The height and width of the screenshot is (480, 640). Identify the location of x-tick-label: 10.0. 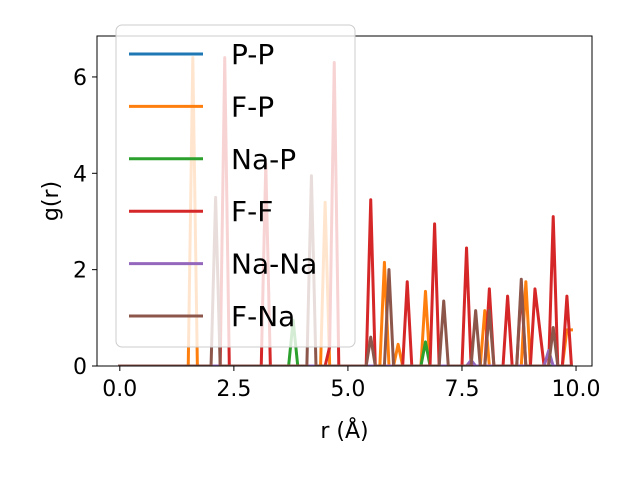
(576, 389).